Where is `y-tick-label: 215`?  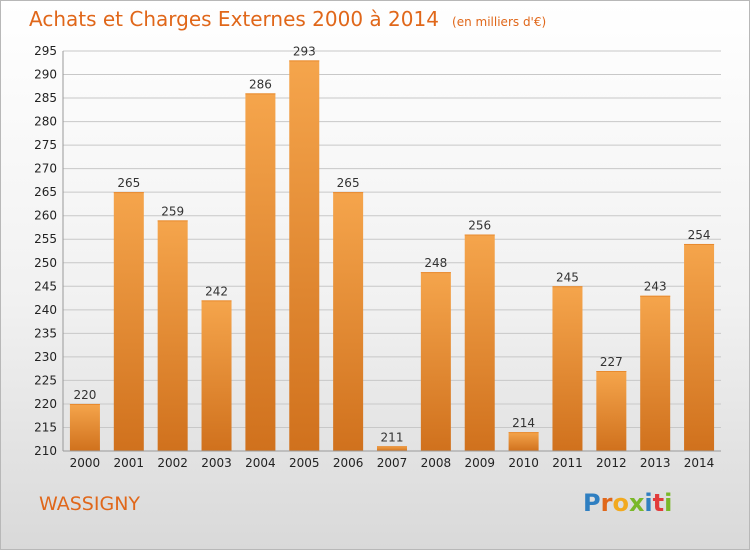 y-tick-label: 215 is located at coordinates (45, 427).